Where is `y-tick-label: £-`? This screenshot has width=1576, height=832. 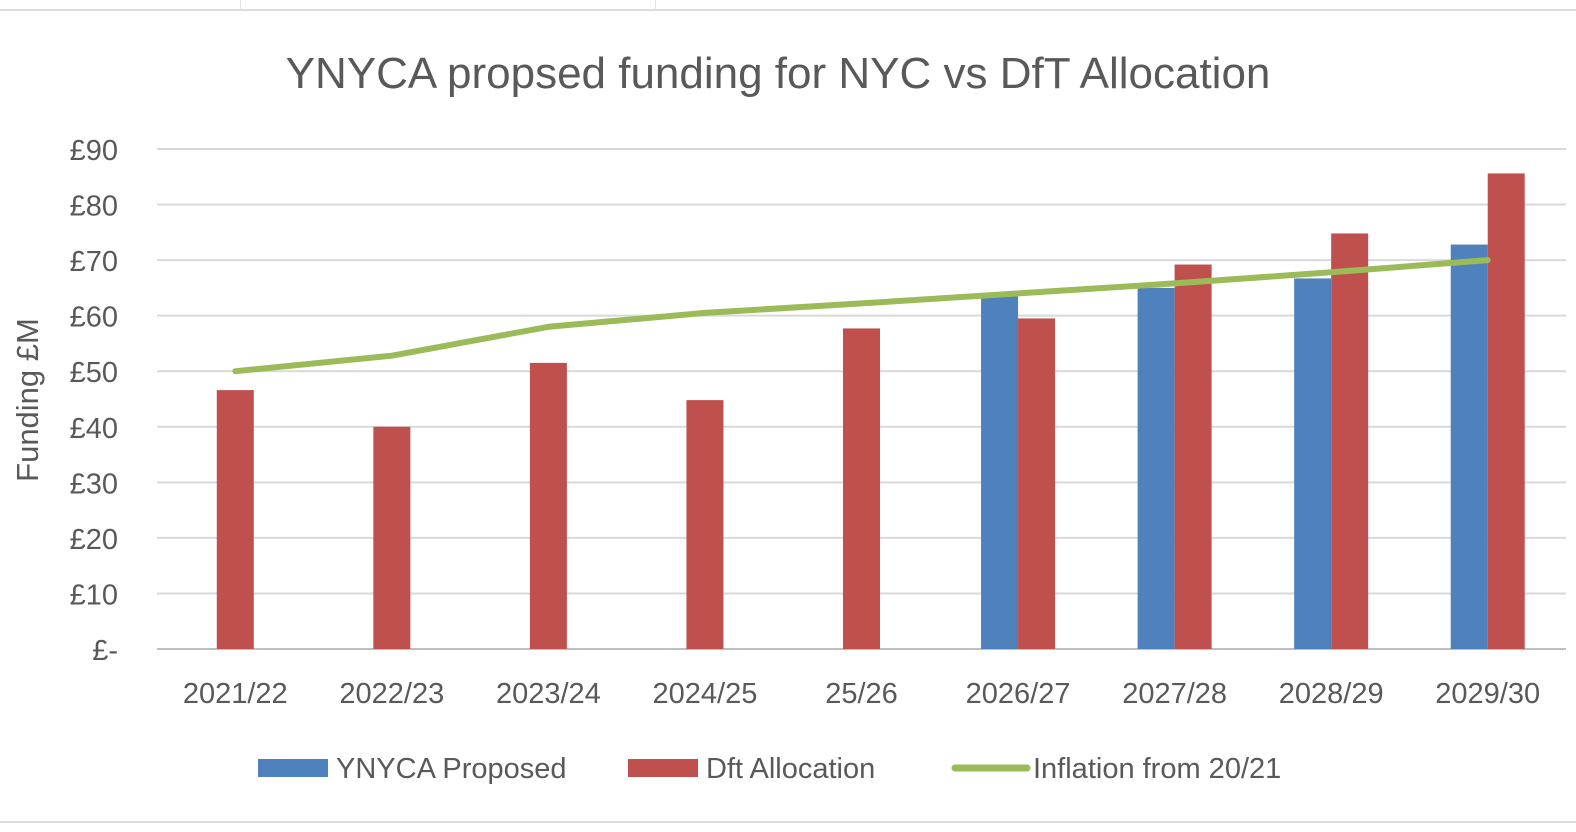 y-tick-label: £- is located at coordinates (105, 651).